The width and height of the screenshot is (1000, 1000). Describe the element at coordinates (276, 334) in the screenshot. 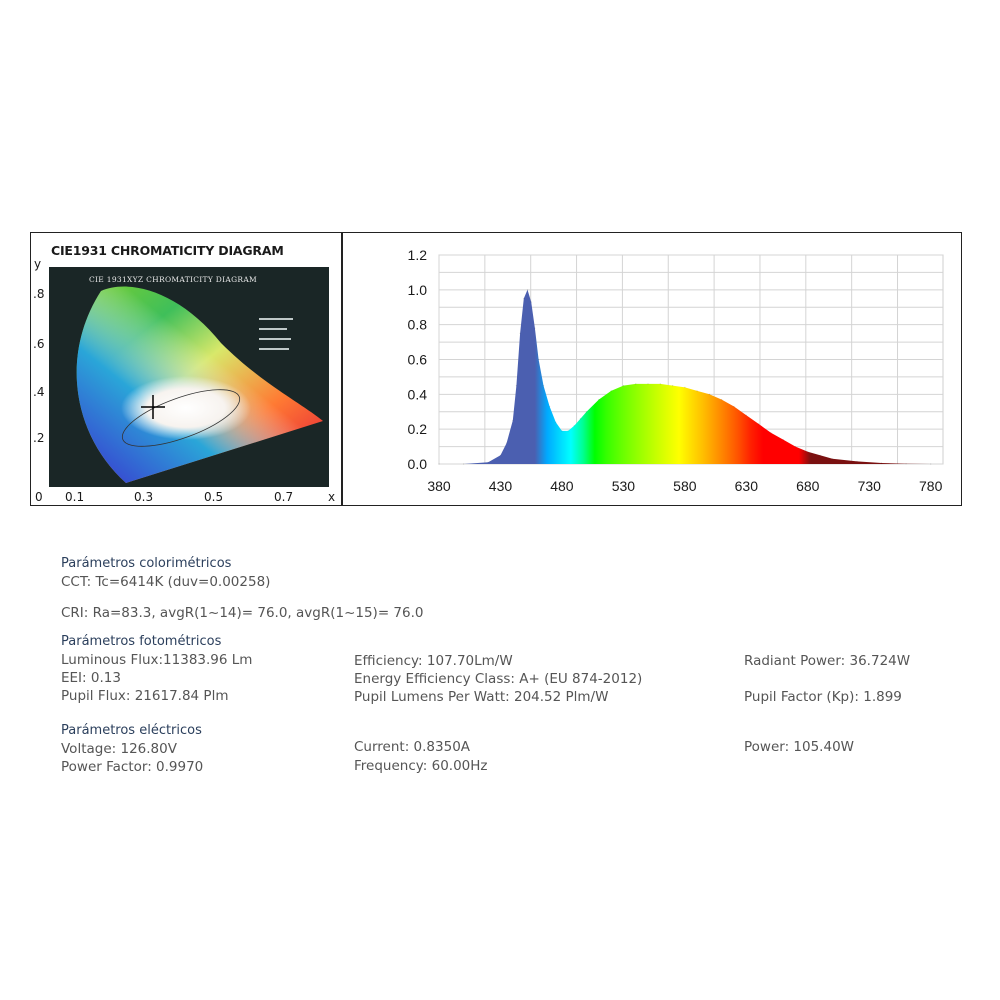

I see `cie-legend-box` at that location.